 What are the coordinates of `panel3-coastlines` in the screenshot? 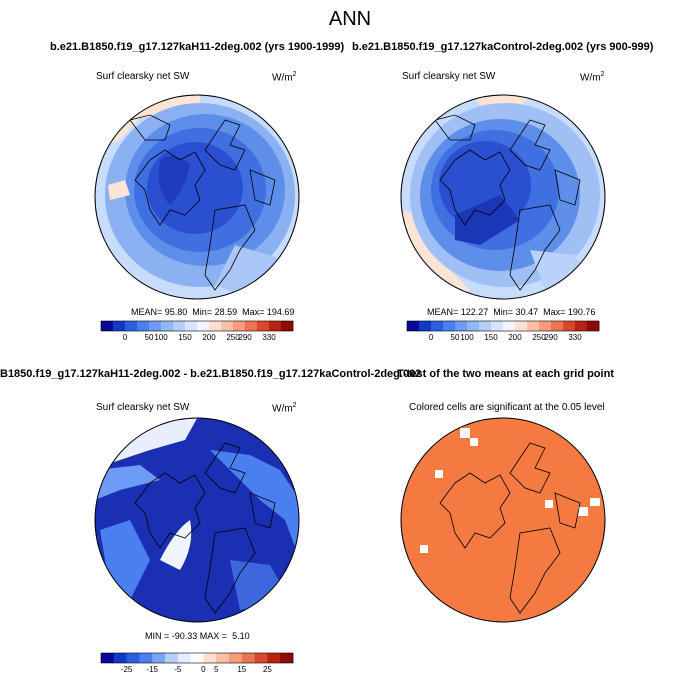 It's located at (205, 528).